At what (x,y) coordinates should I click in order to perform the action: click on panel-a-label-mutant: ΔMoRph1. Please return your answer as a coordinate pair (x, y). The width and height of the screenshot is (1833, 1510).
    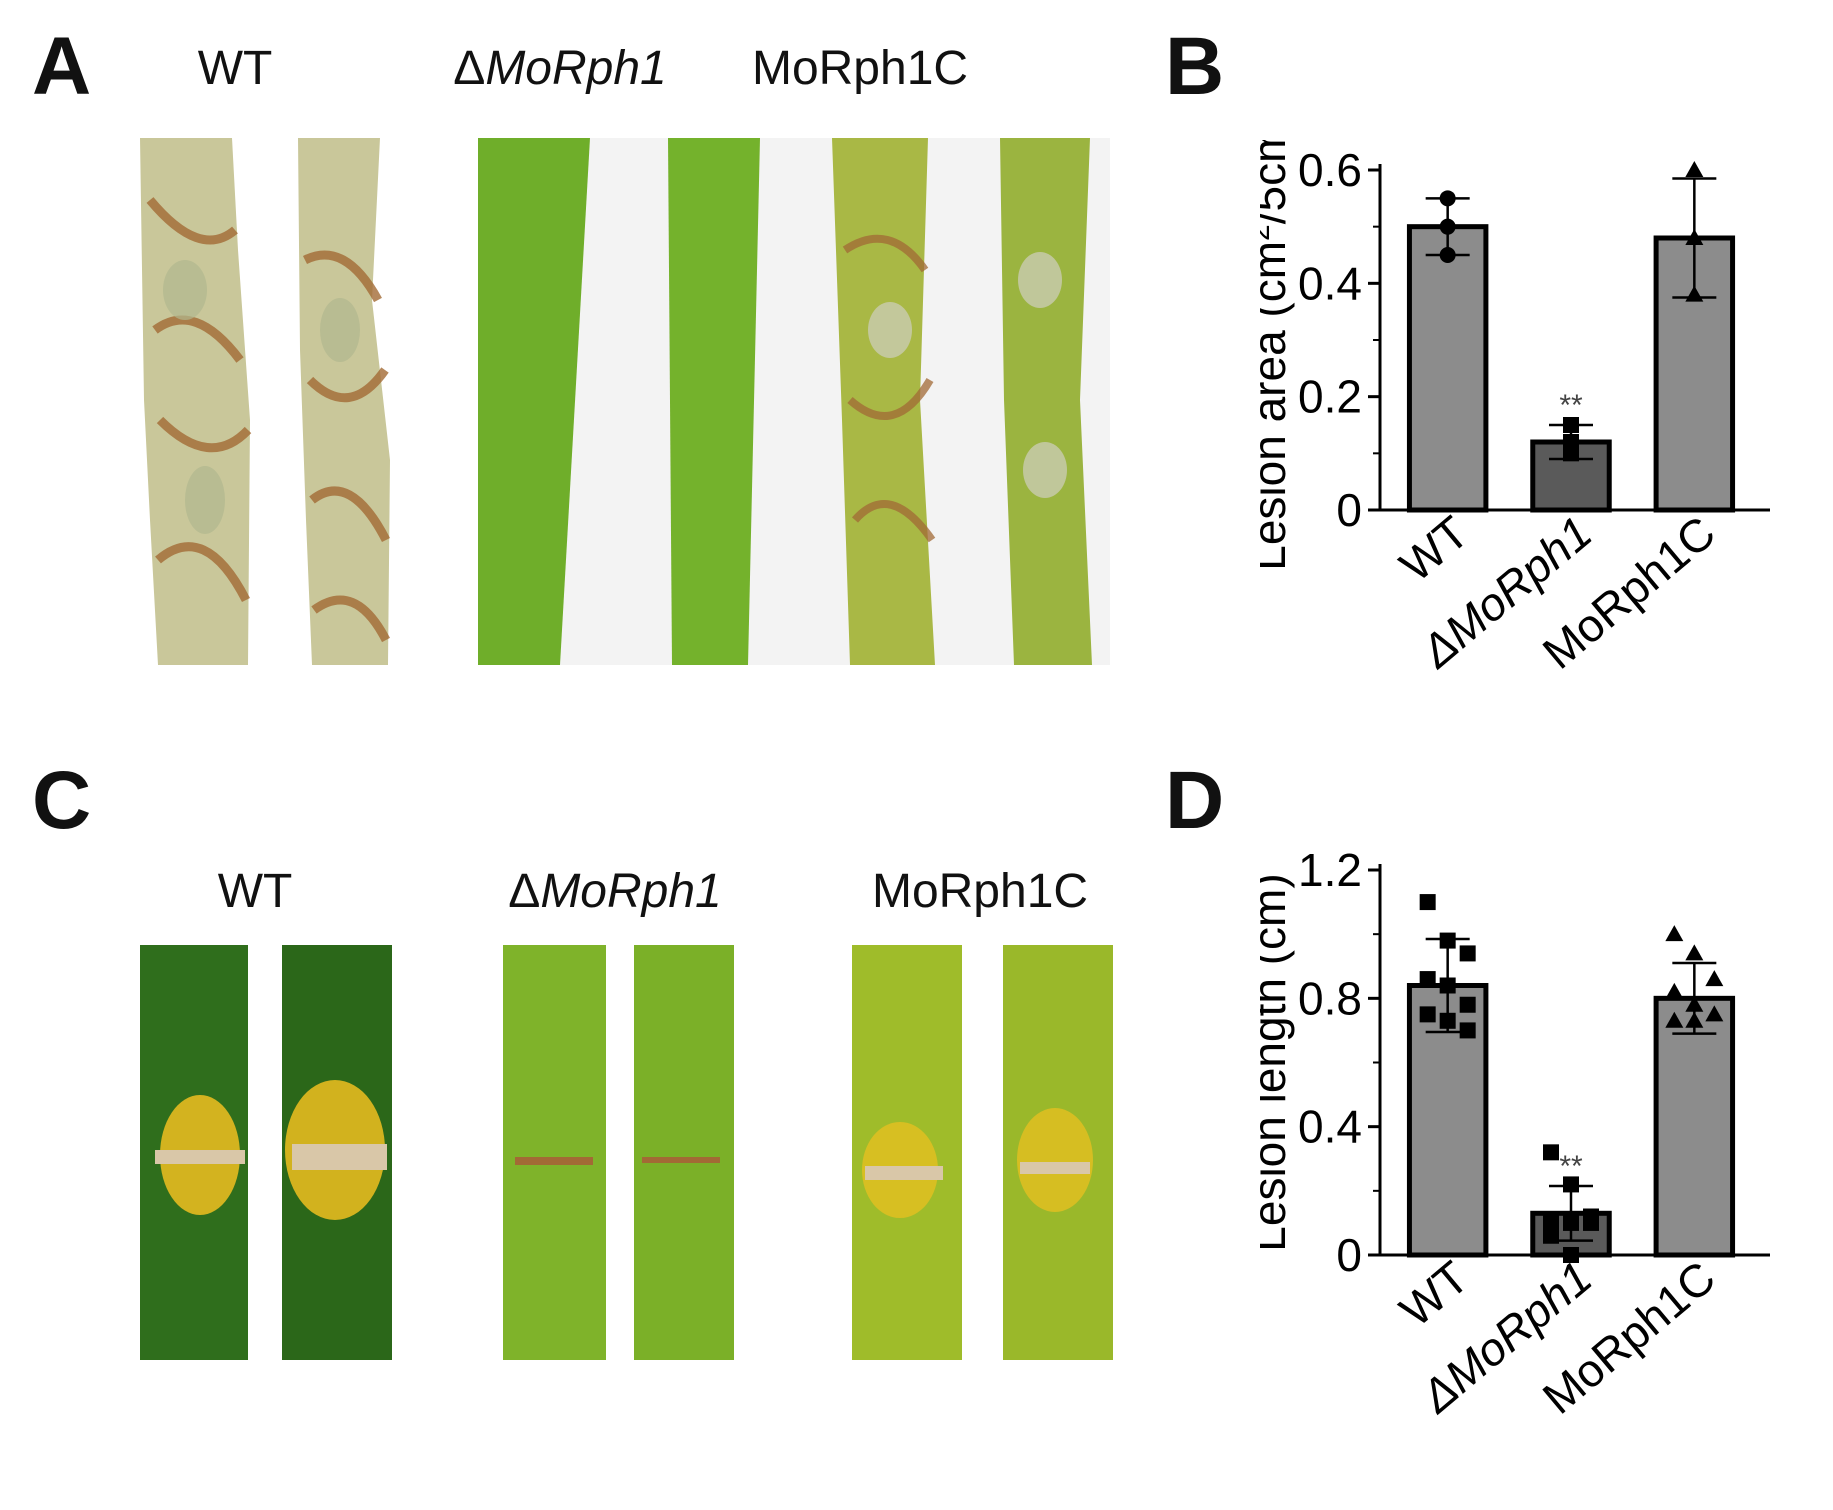
    Looking at the image, I should click on (560, 69).